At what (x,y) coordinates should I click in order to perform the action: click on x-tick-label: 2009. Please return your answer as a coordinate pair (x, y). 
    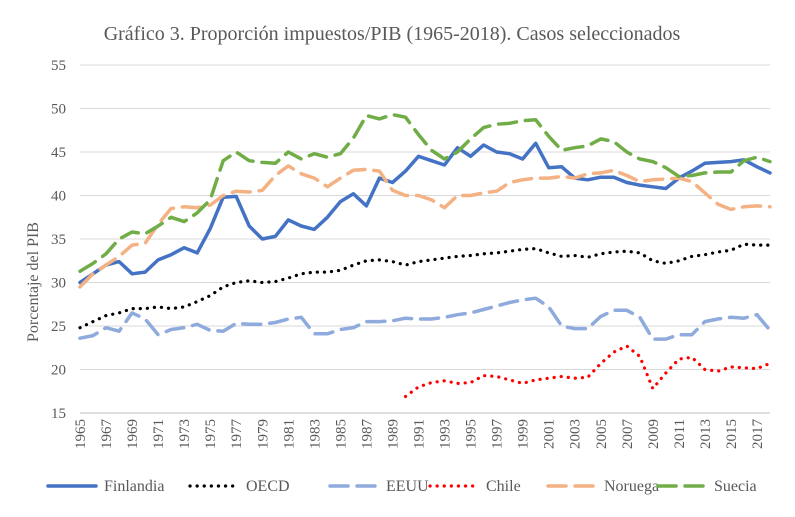
    Looking at the image, I should click on (654, 434).